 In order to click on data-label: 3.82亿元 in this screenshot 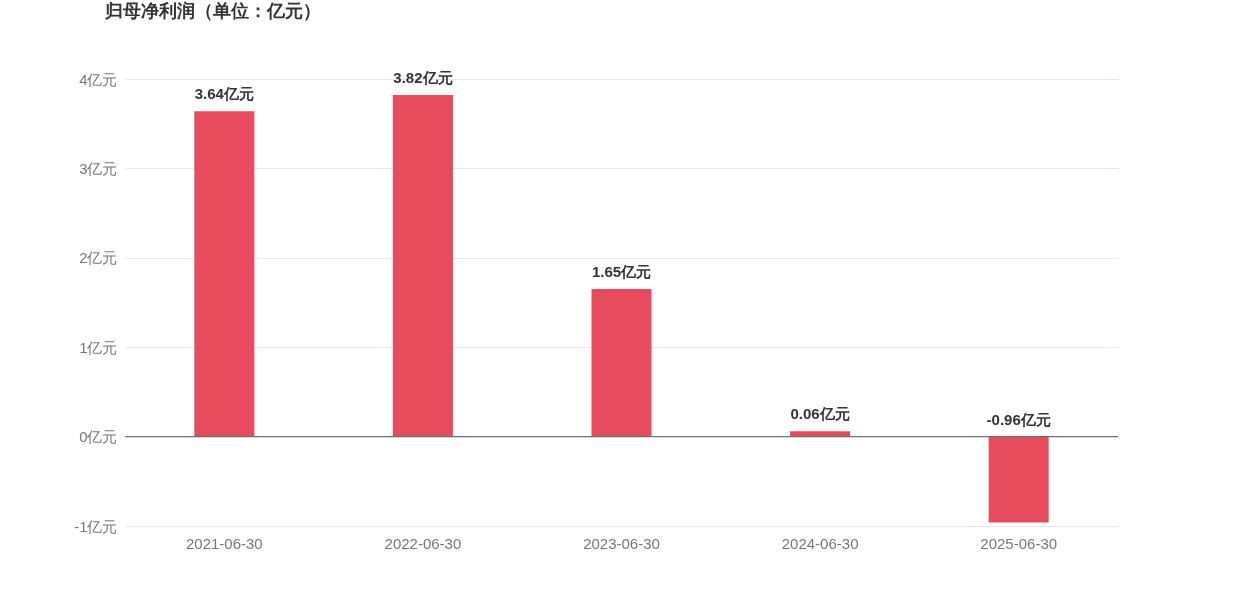, I will do `click(423, 78)`.